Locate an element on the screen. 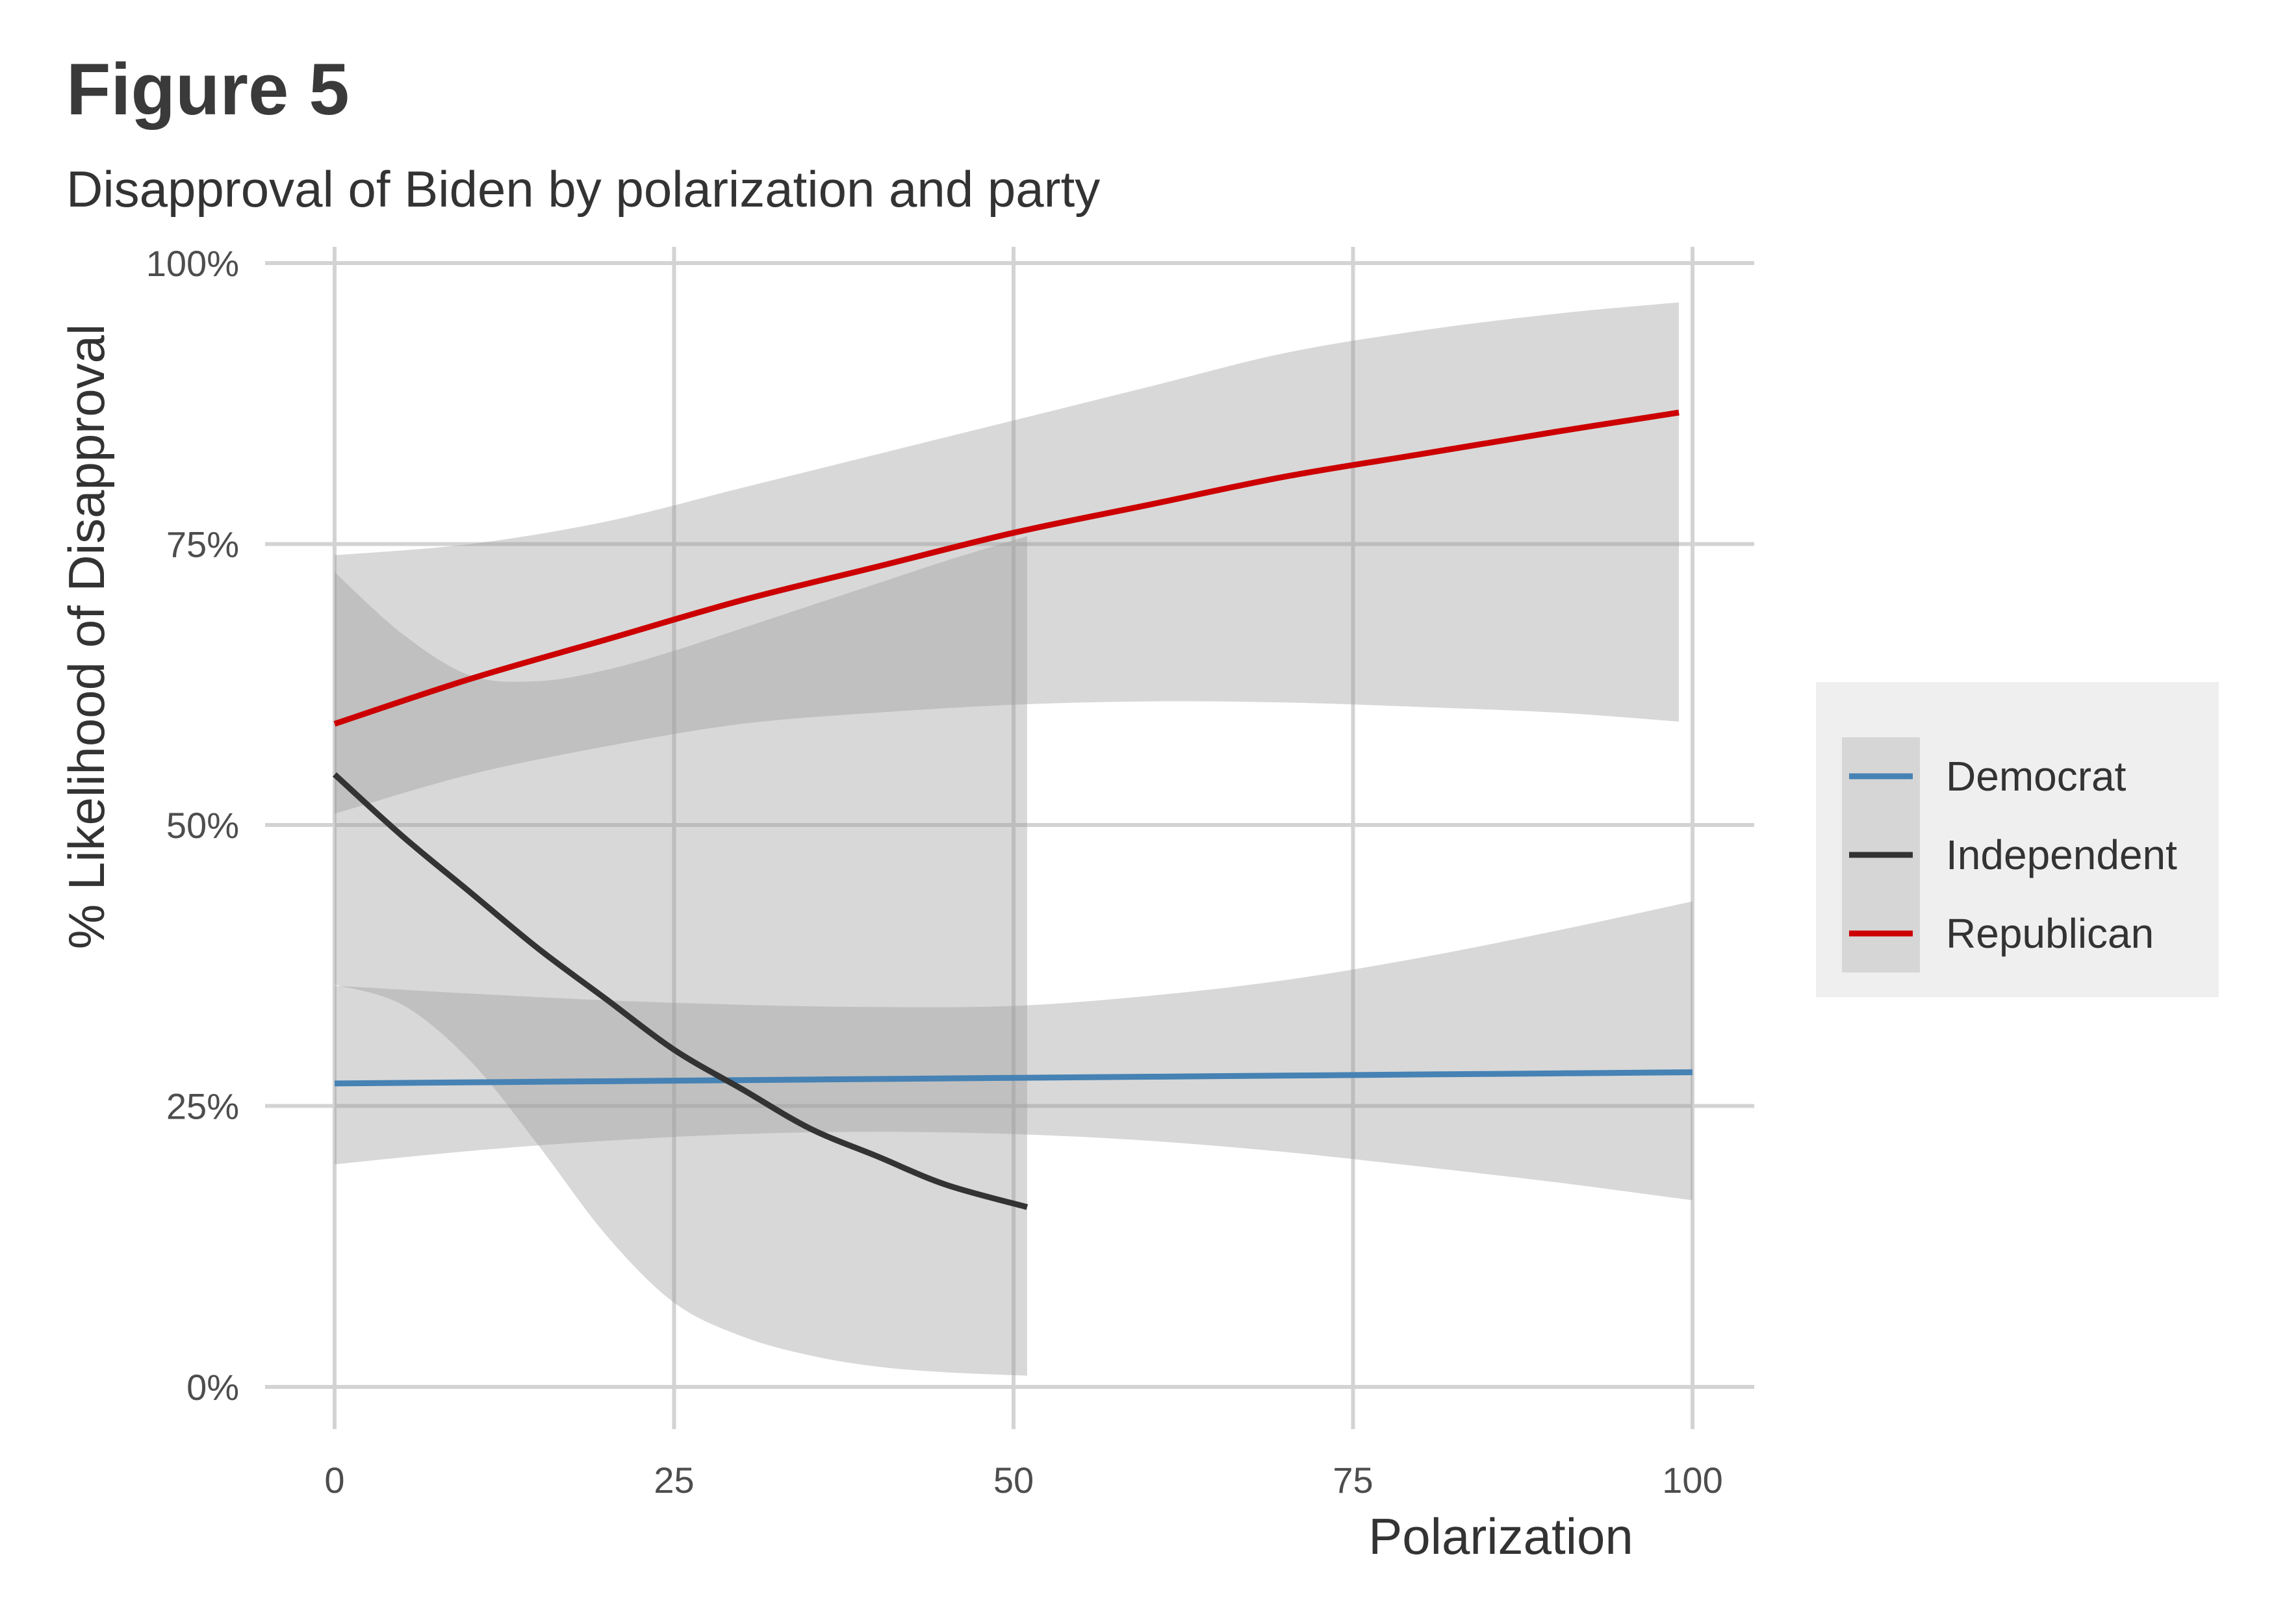  ci-ribbon-democrat is located at coordinates (1014, 1050).